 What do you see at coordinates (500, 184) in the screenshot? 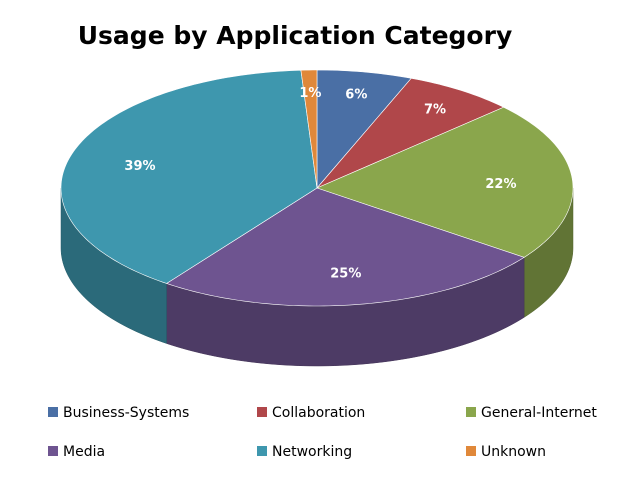
I see `value-label: 22%` at bounding box center [500, 184].